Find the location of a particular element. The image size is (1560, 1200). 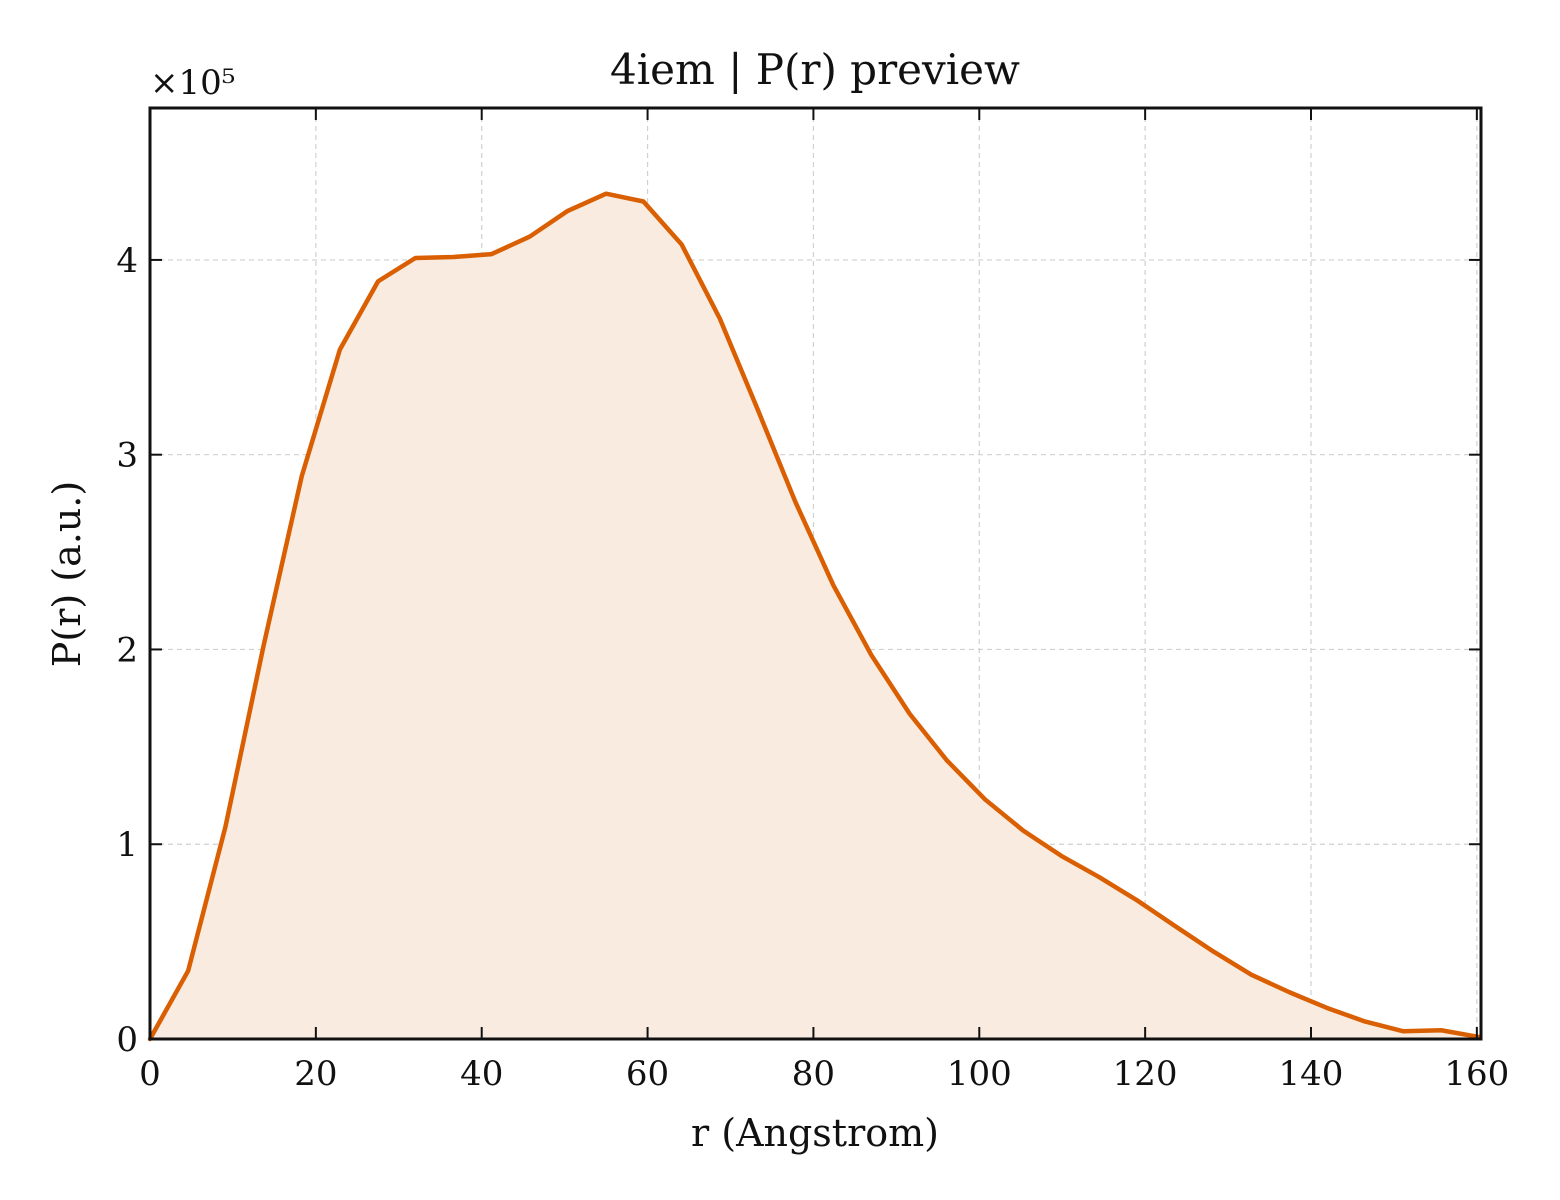

y-tick-label: 4 is located at coordinates (127, 261).